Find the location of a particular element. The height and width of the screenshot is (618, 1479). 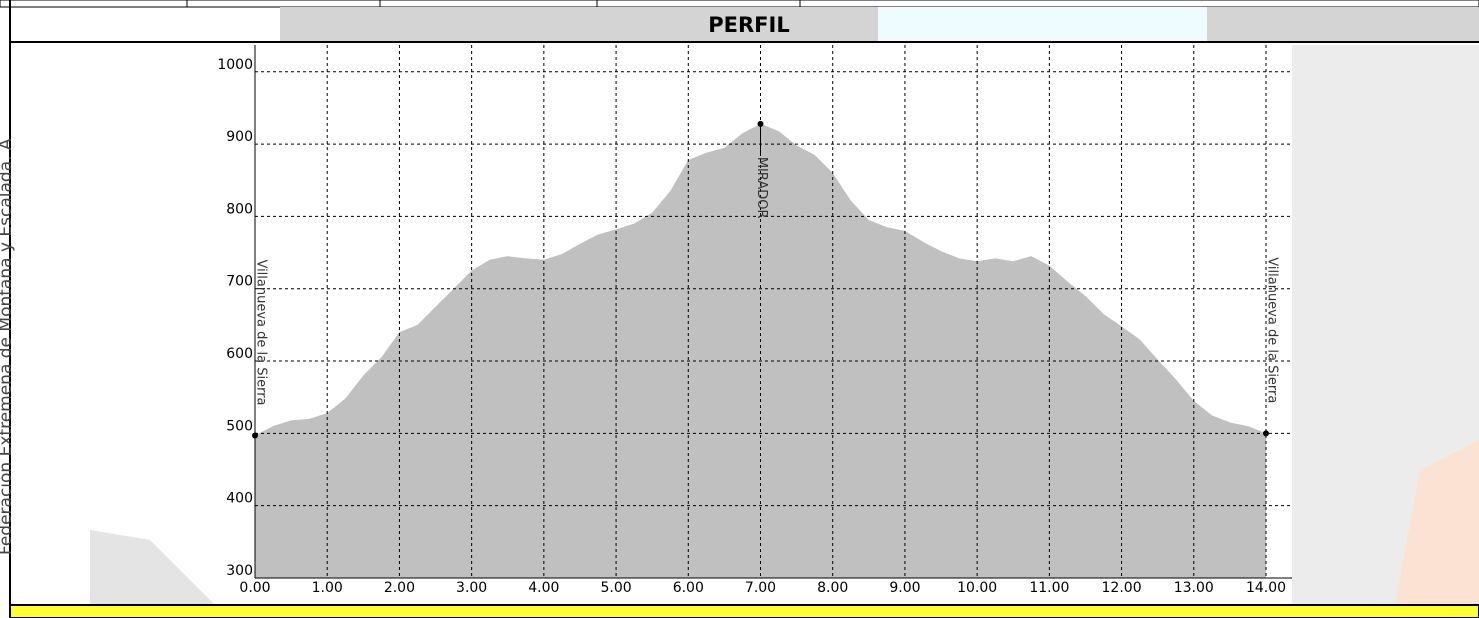

y-tick-label: 600 is located at coordinates (239, 354).